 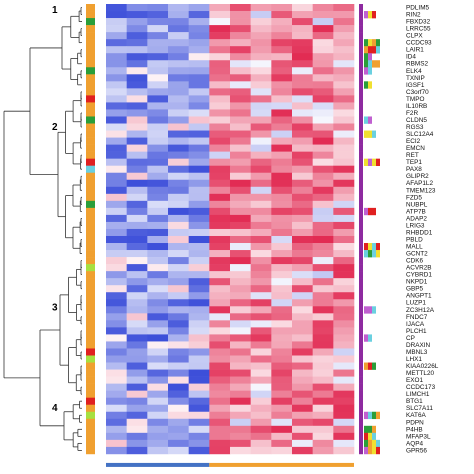 What do you see at coordinates (417, 204) in the screenshot?
I see `gene-label: NUBPL` at bounding box center [417, 204].